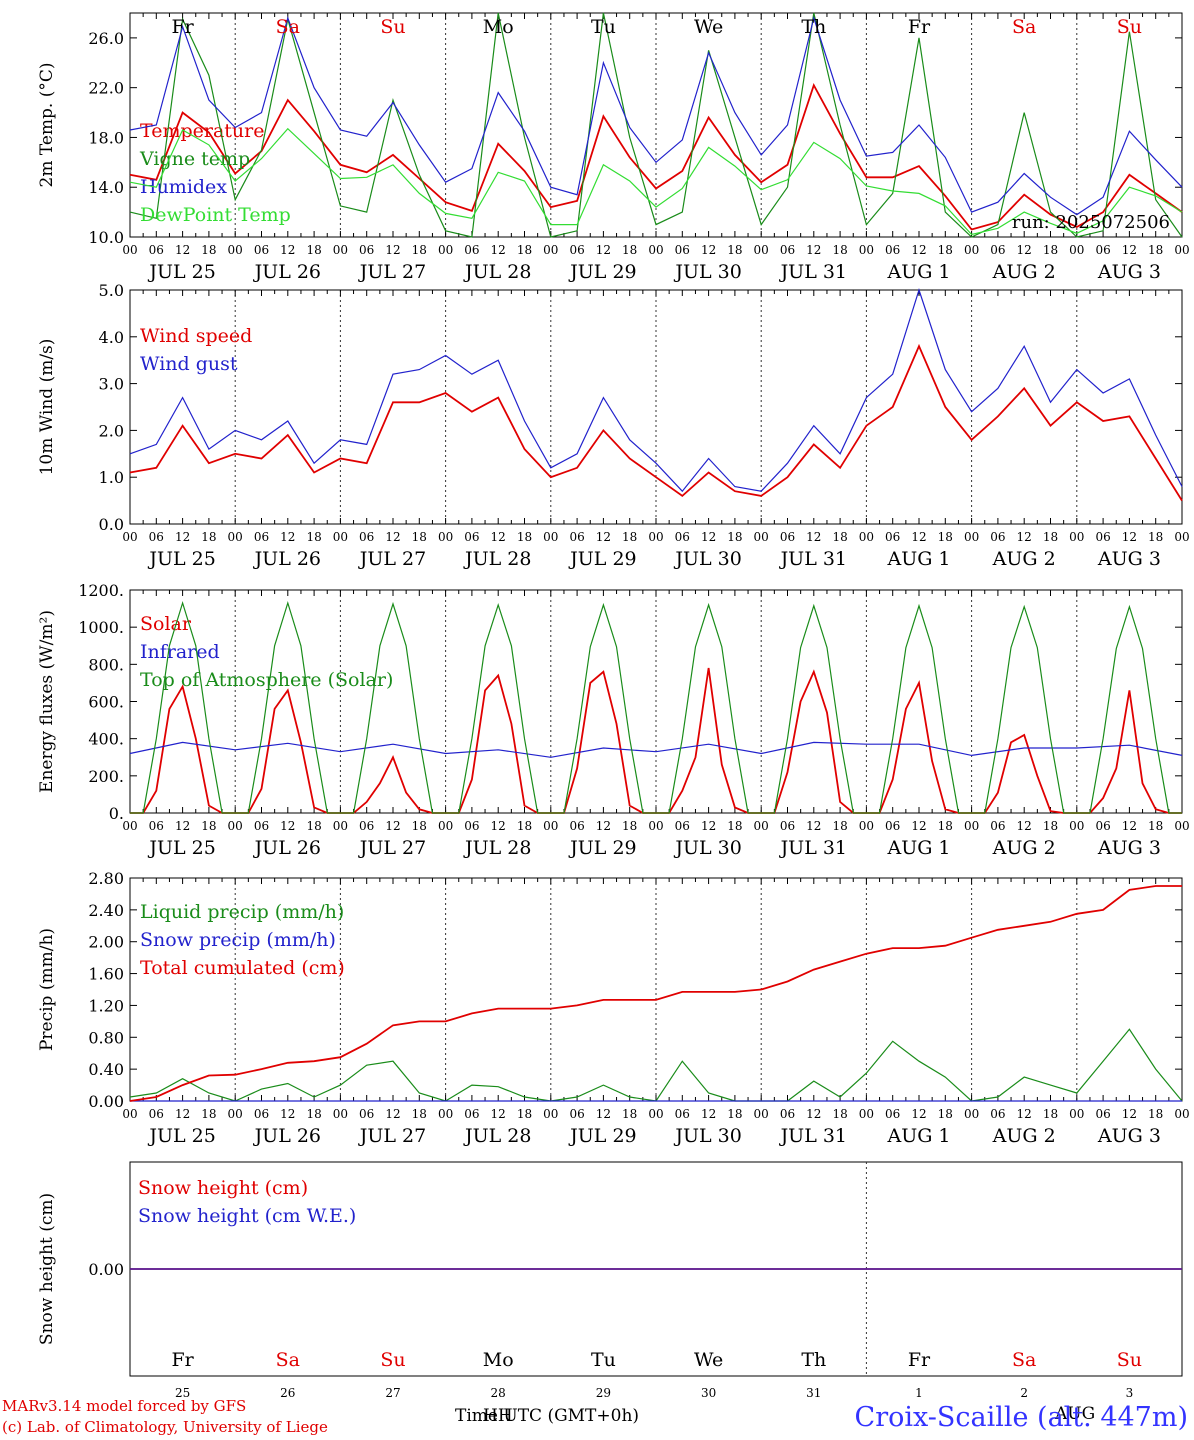 The height and width of the screenshot is (1440, 1194). I want to click on date-label: JUL 30, so click(707, 1136).